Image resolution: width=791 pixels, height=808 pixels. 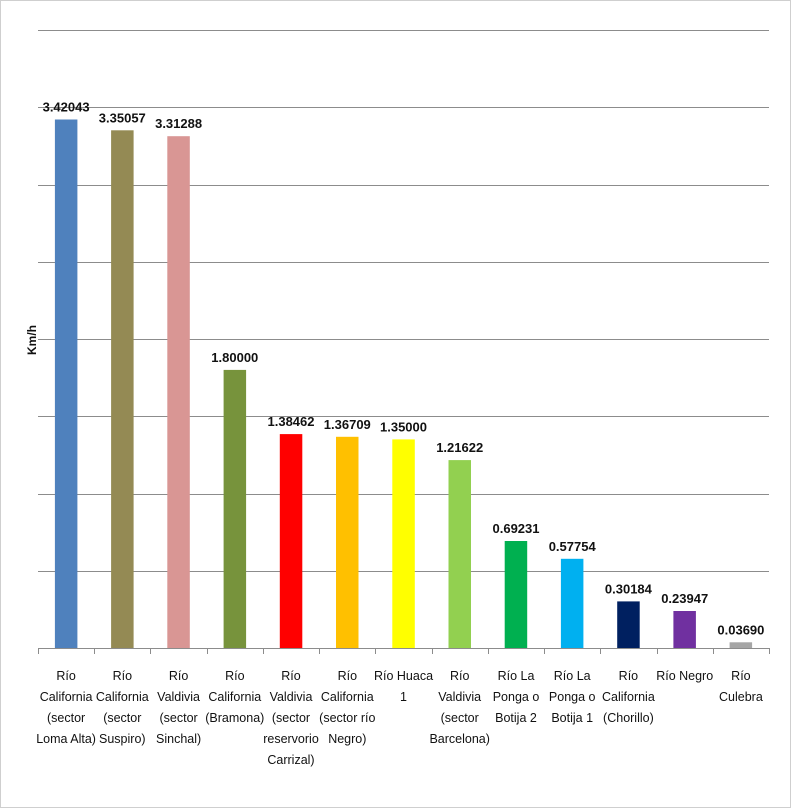 What do you see at coordinates (629, 588) in the screenshot?
I see `bar-value-label: 0.30184` at bounding box center [629, 588].